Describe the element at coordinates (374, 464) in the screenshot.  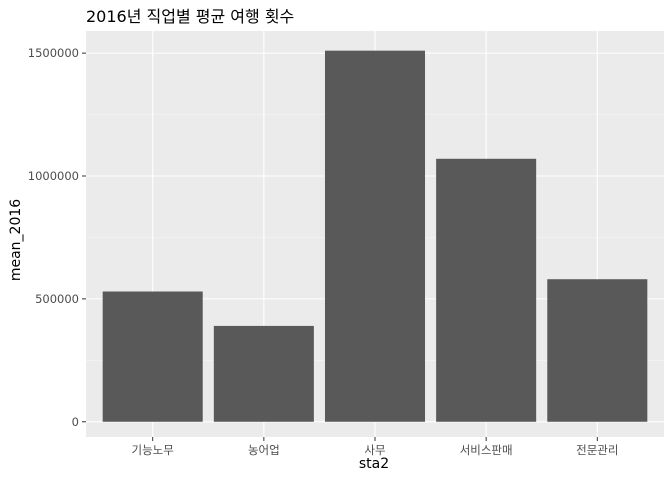
I see `x-axis-title: sta2` at that location.